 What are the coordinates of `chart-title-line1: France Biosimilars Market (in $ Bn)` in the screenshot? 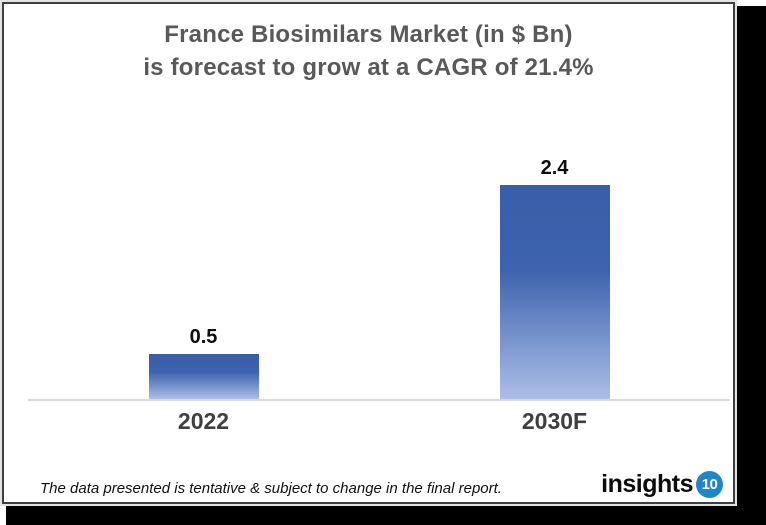 It's located at (368, 34).